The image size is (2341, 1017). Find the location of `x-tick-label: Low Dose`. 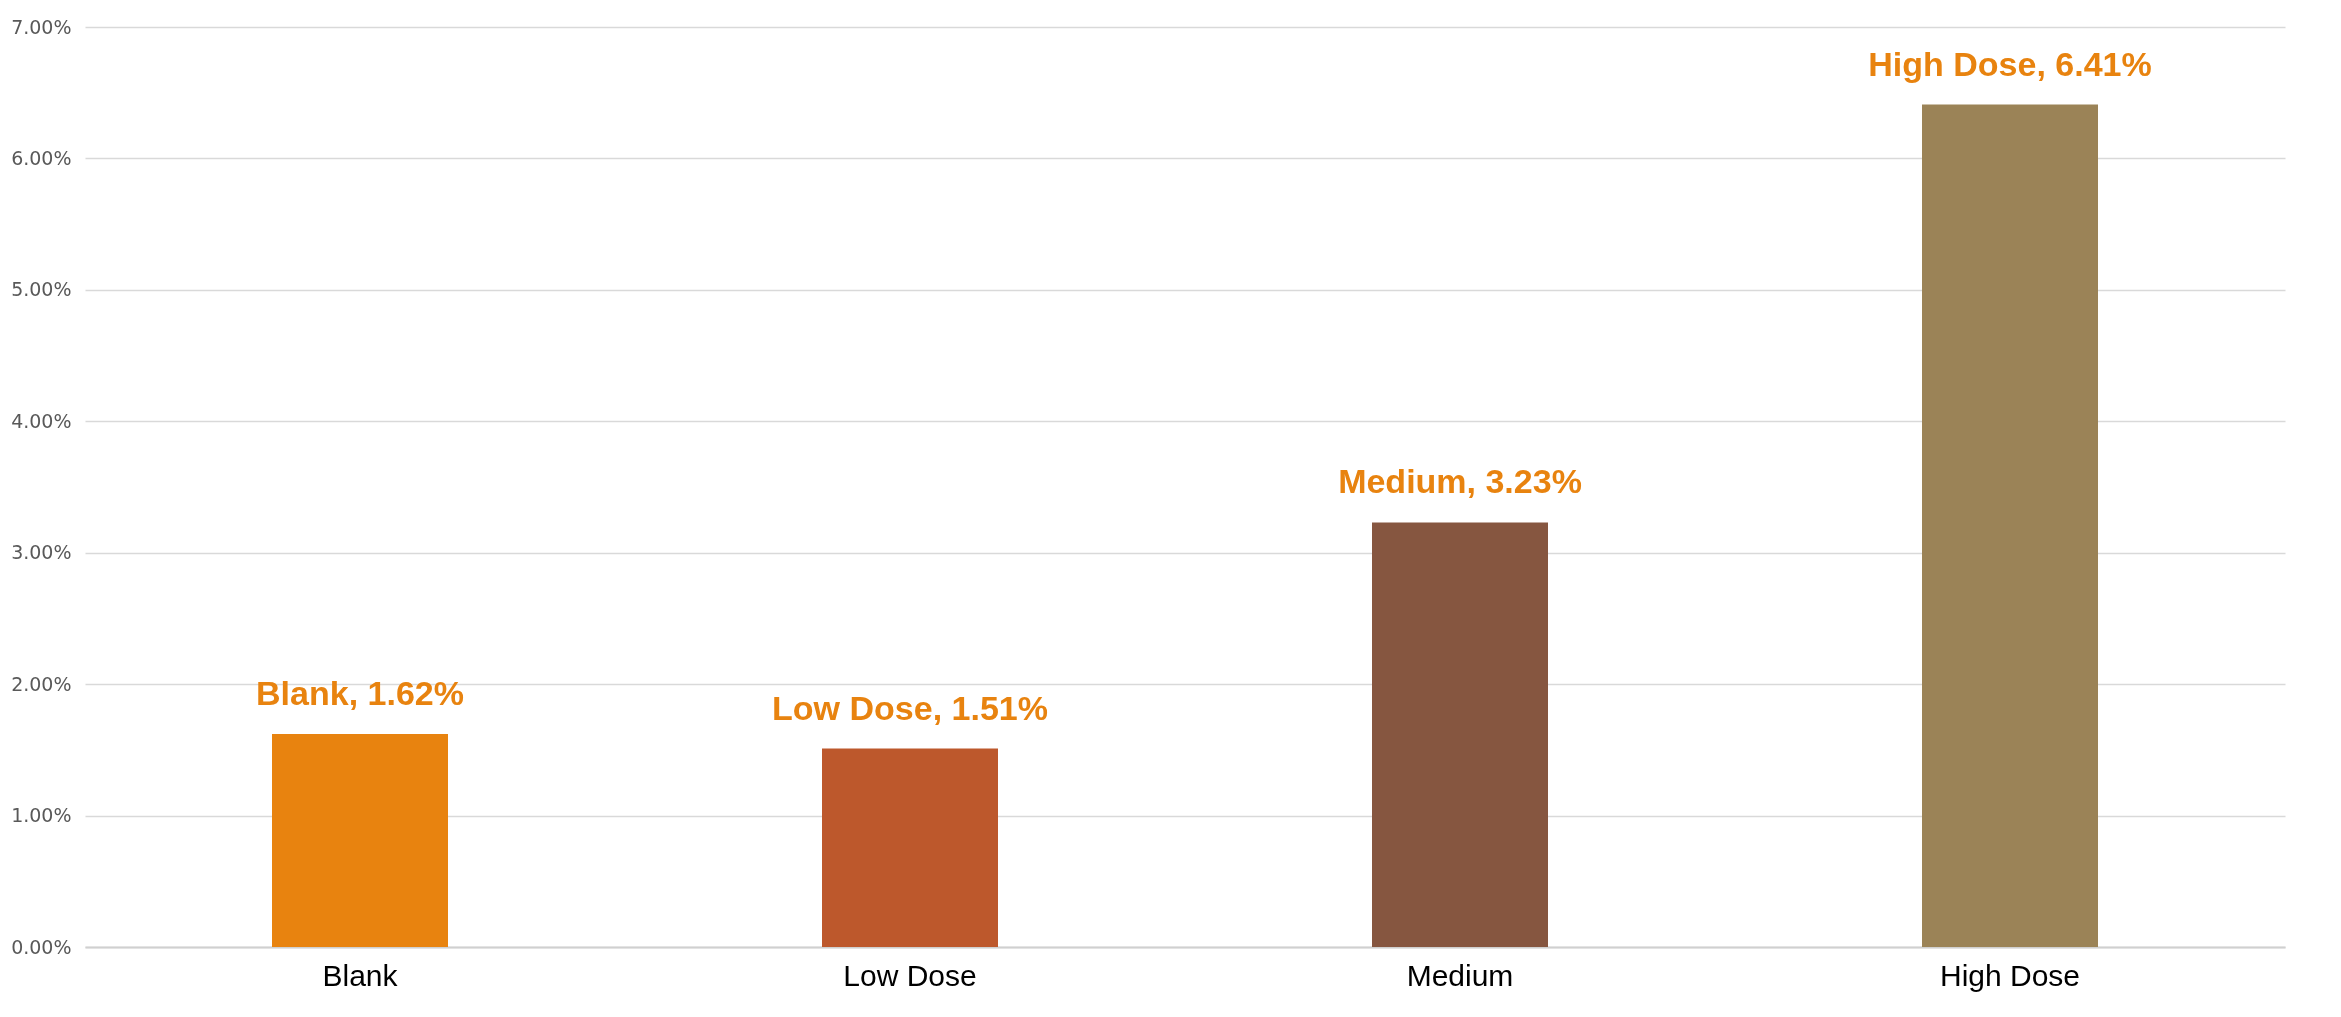

x-tick-label: Low Dose is located at coordinates (910, 975).